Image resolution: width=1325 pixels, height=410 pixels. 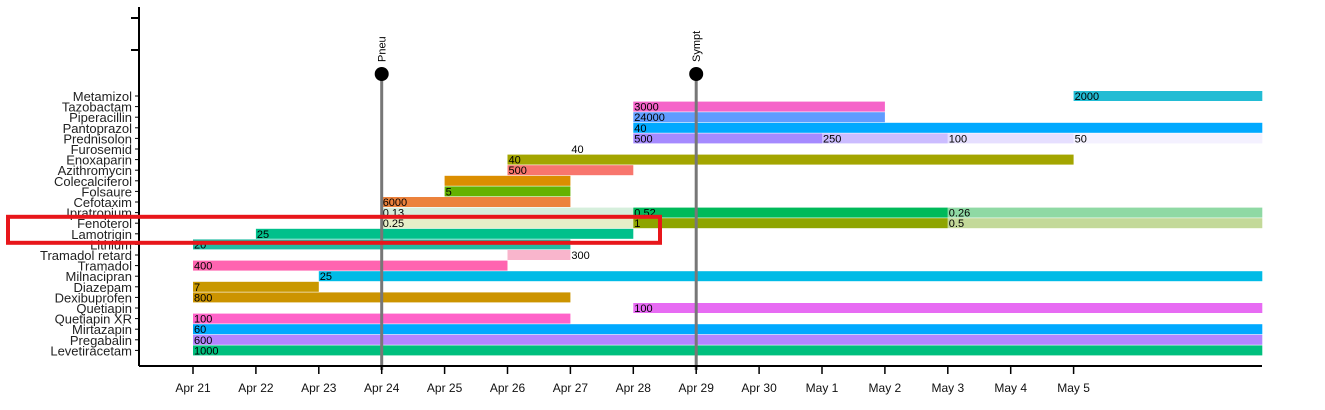 What do you see at coordinates (822, 388) in the screenshot?
I see `x-tick-label: May 1` at bounding box center [822, 388].